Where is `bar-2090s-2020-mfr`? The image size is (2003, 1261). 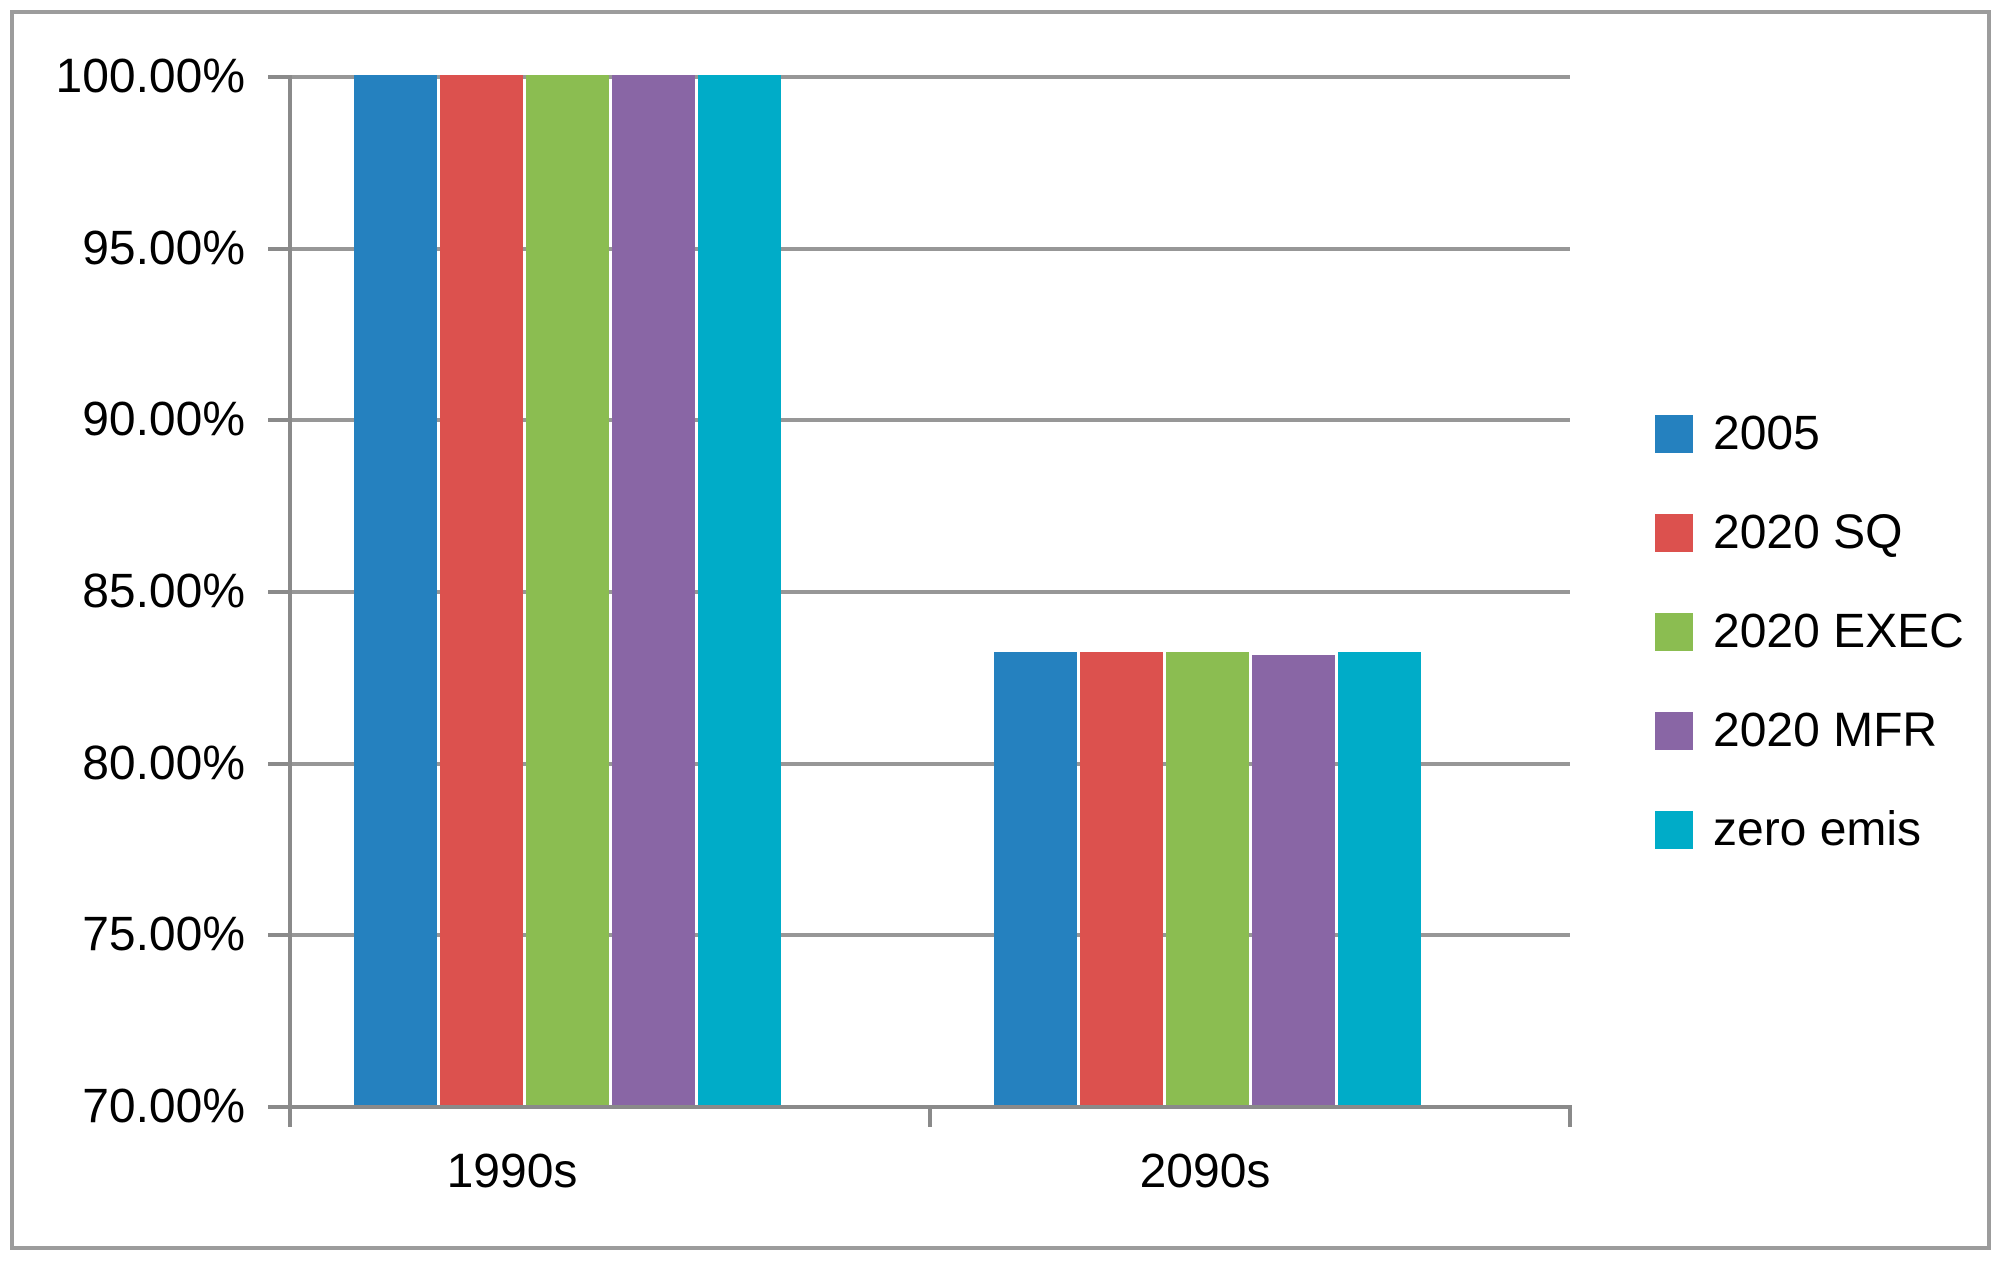
bar-2090s-2020-mfr is located at coordinates (1293, 880).